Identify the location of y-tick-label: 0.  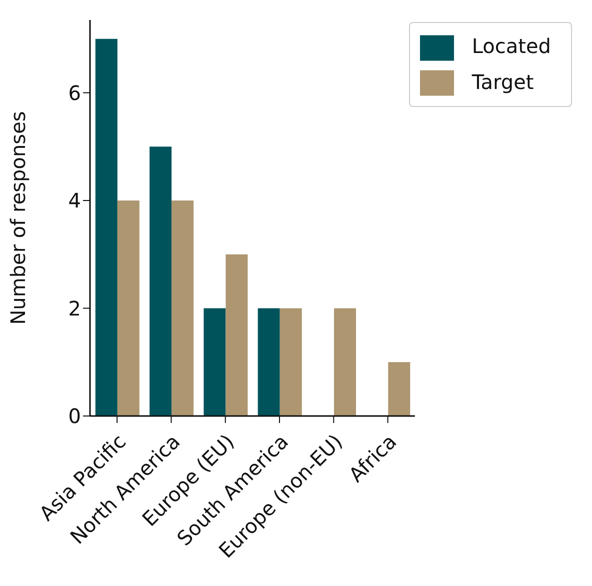
(74, 416).